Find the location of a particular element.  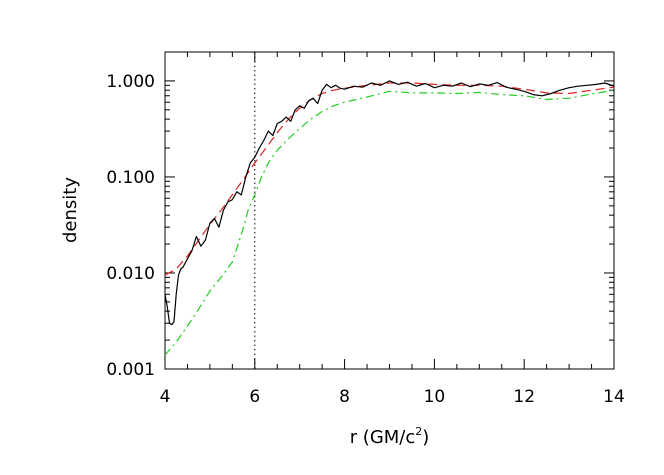

y-axis-title: density is located at coordinates (70, 210).